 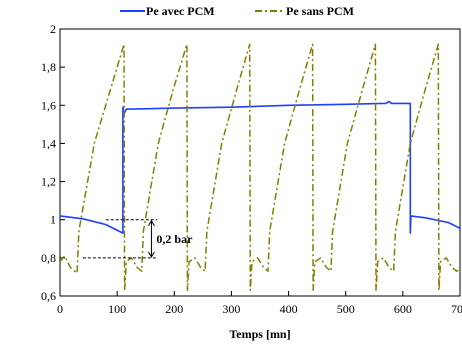 I want to click on annotation-label: 0,2 bar, so click(x=174, y=239).